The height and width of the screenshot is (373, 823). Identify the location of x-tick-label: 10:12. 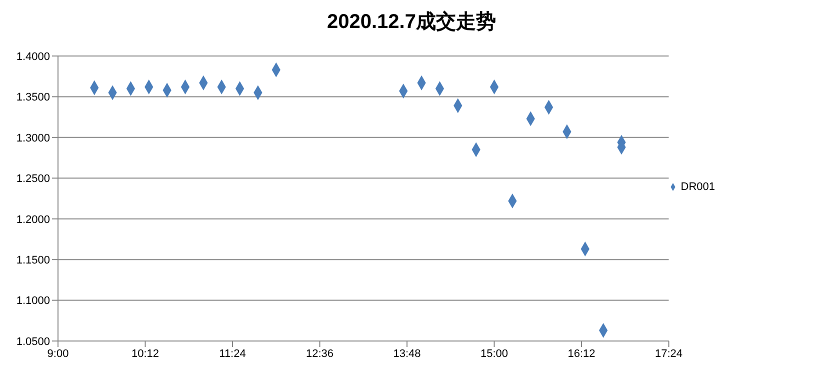
(145, 354).